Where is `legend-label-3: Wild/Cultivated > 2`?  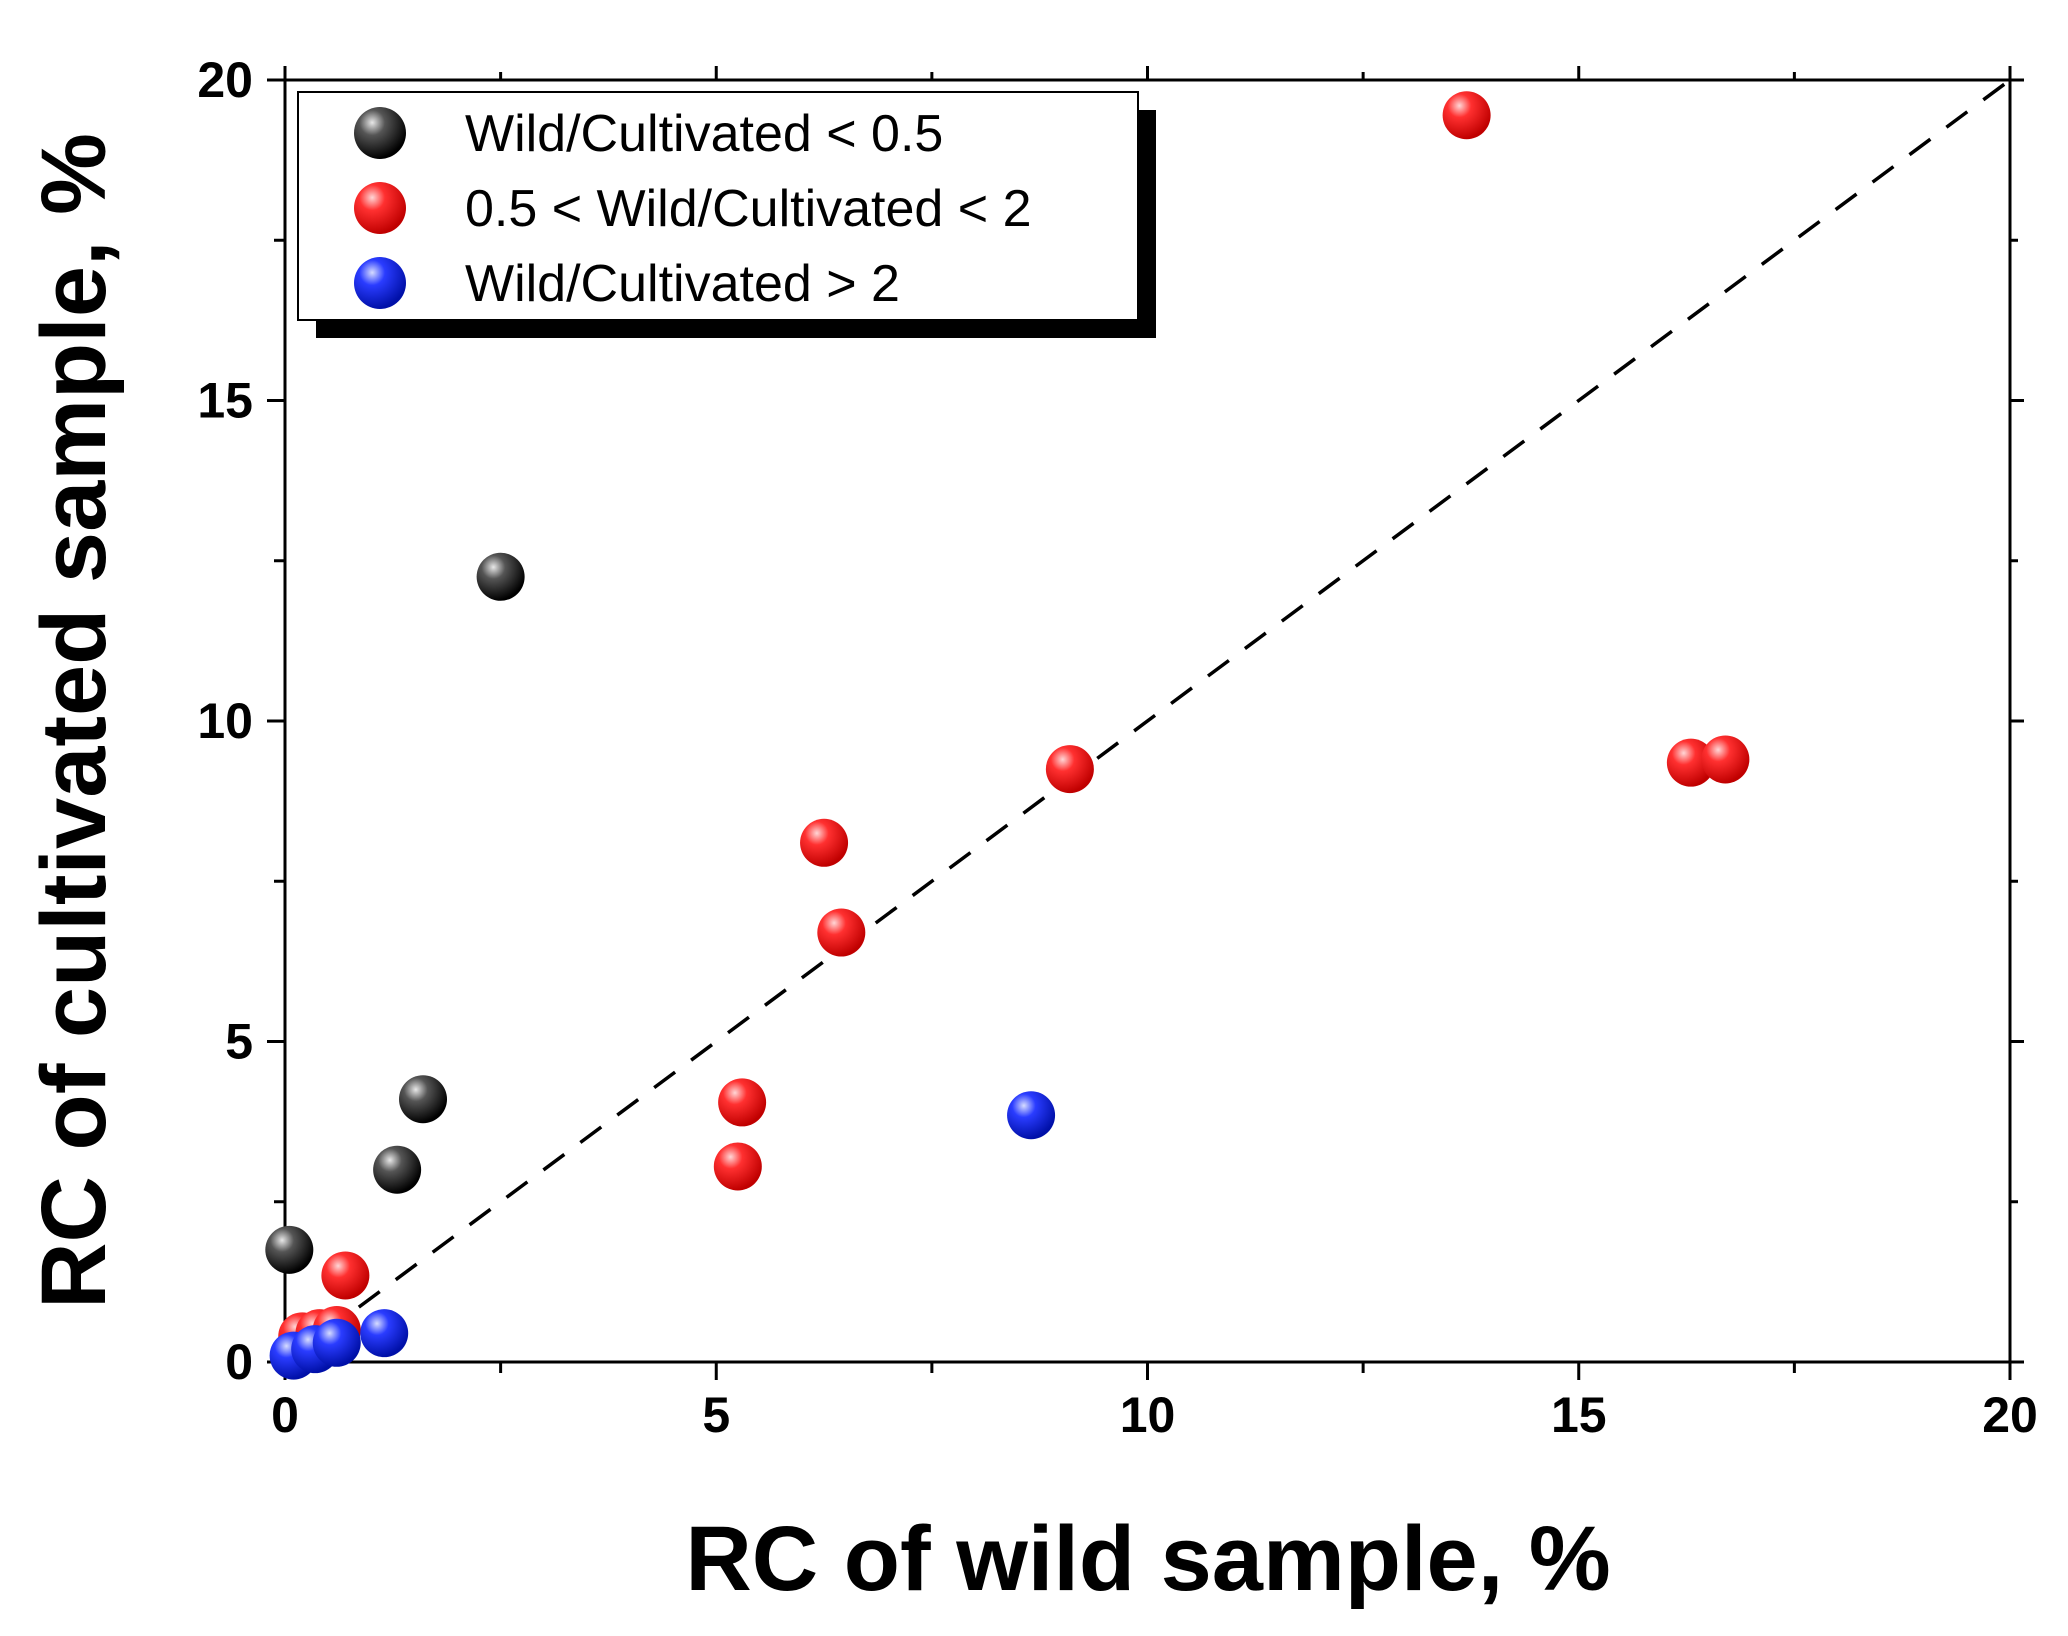
legend-label-3: Wild/Cultivated > 2 is located at coordinates (682, 284).